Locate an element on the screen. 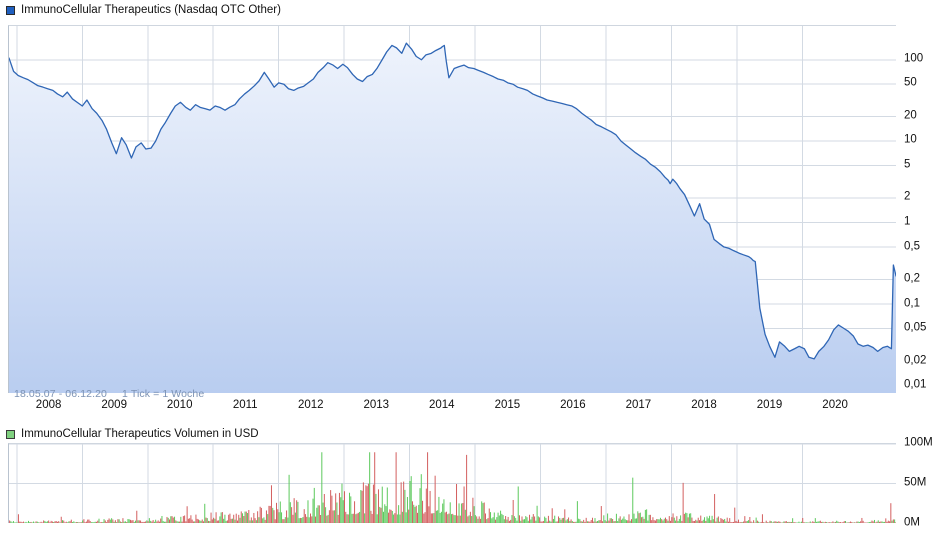 The image size is (940, 535). price-y-tick-label: 5 is located at coordinates (907, 164).